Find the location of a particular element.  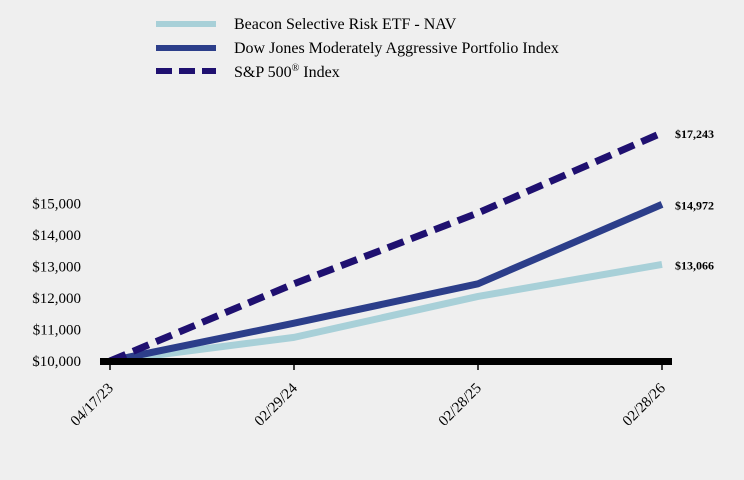

end-value-labels: $13,066 $14,972 $17,243 is located at coordinates (694, 200).